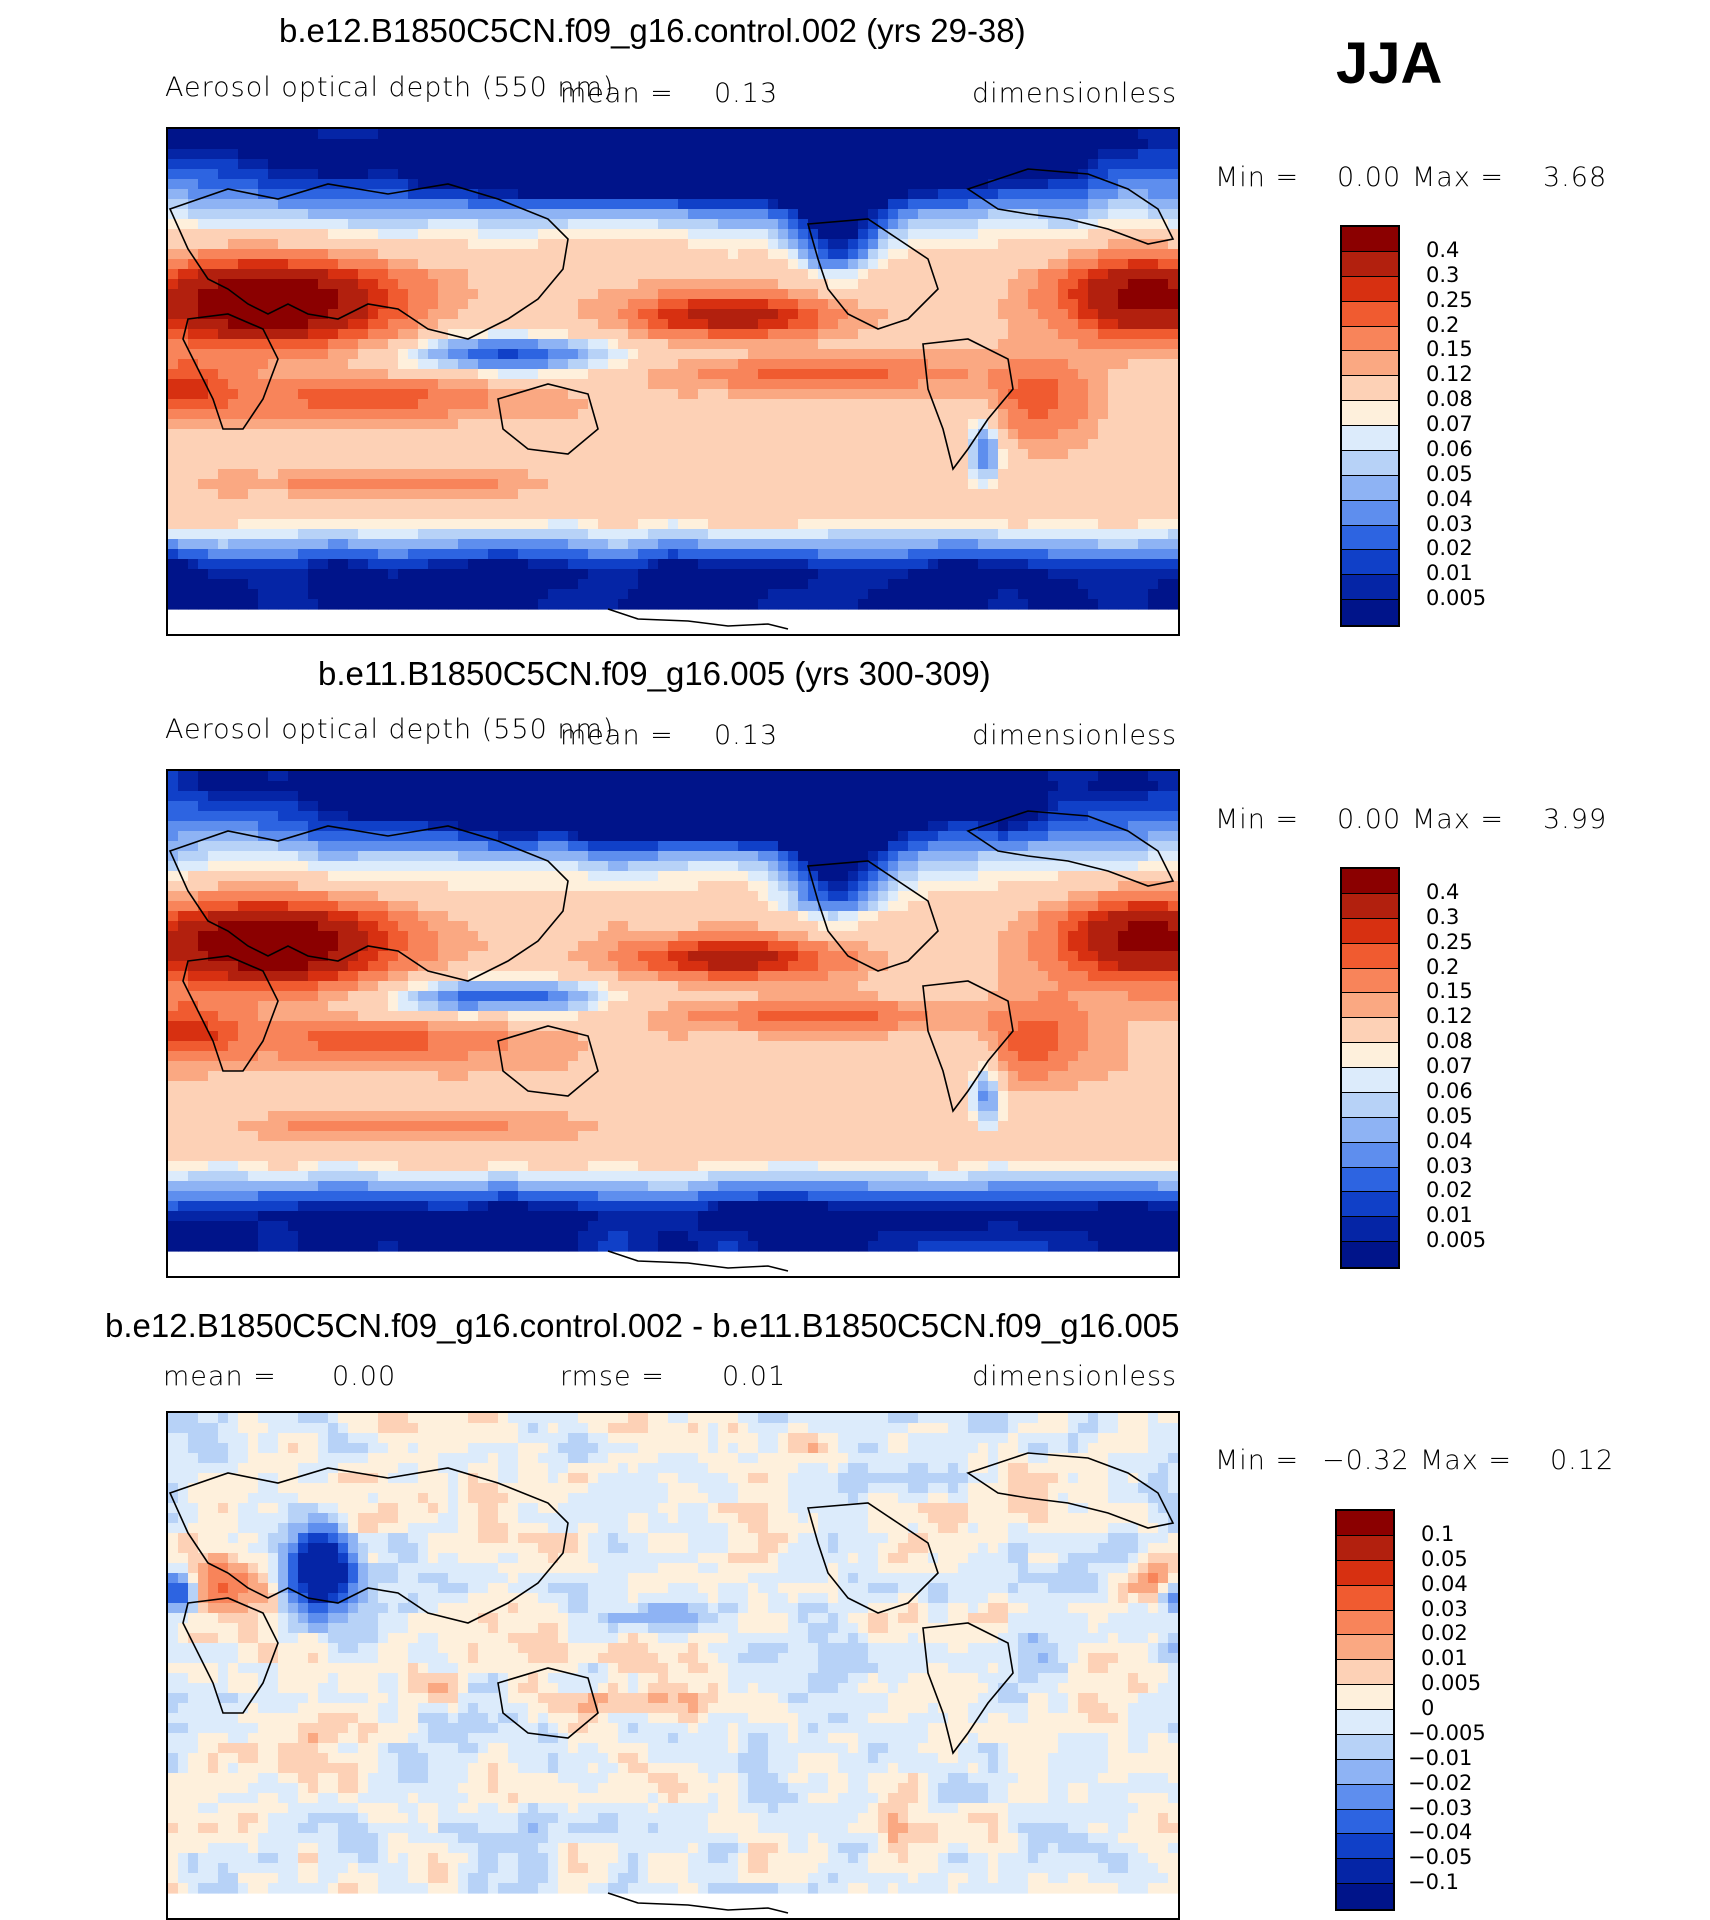 The image size is (1710, 1920). I want to click on colorbar-segment, so click(1370, 563).